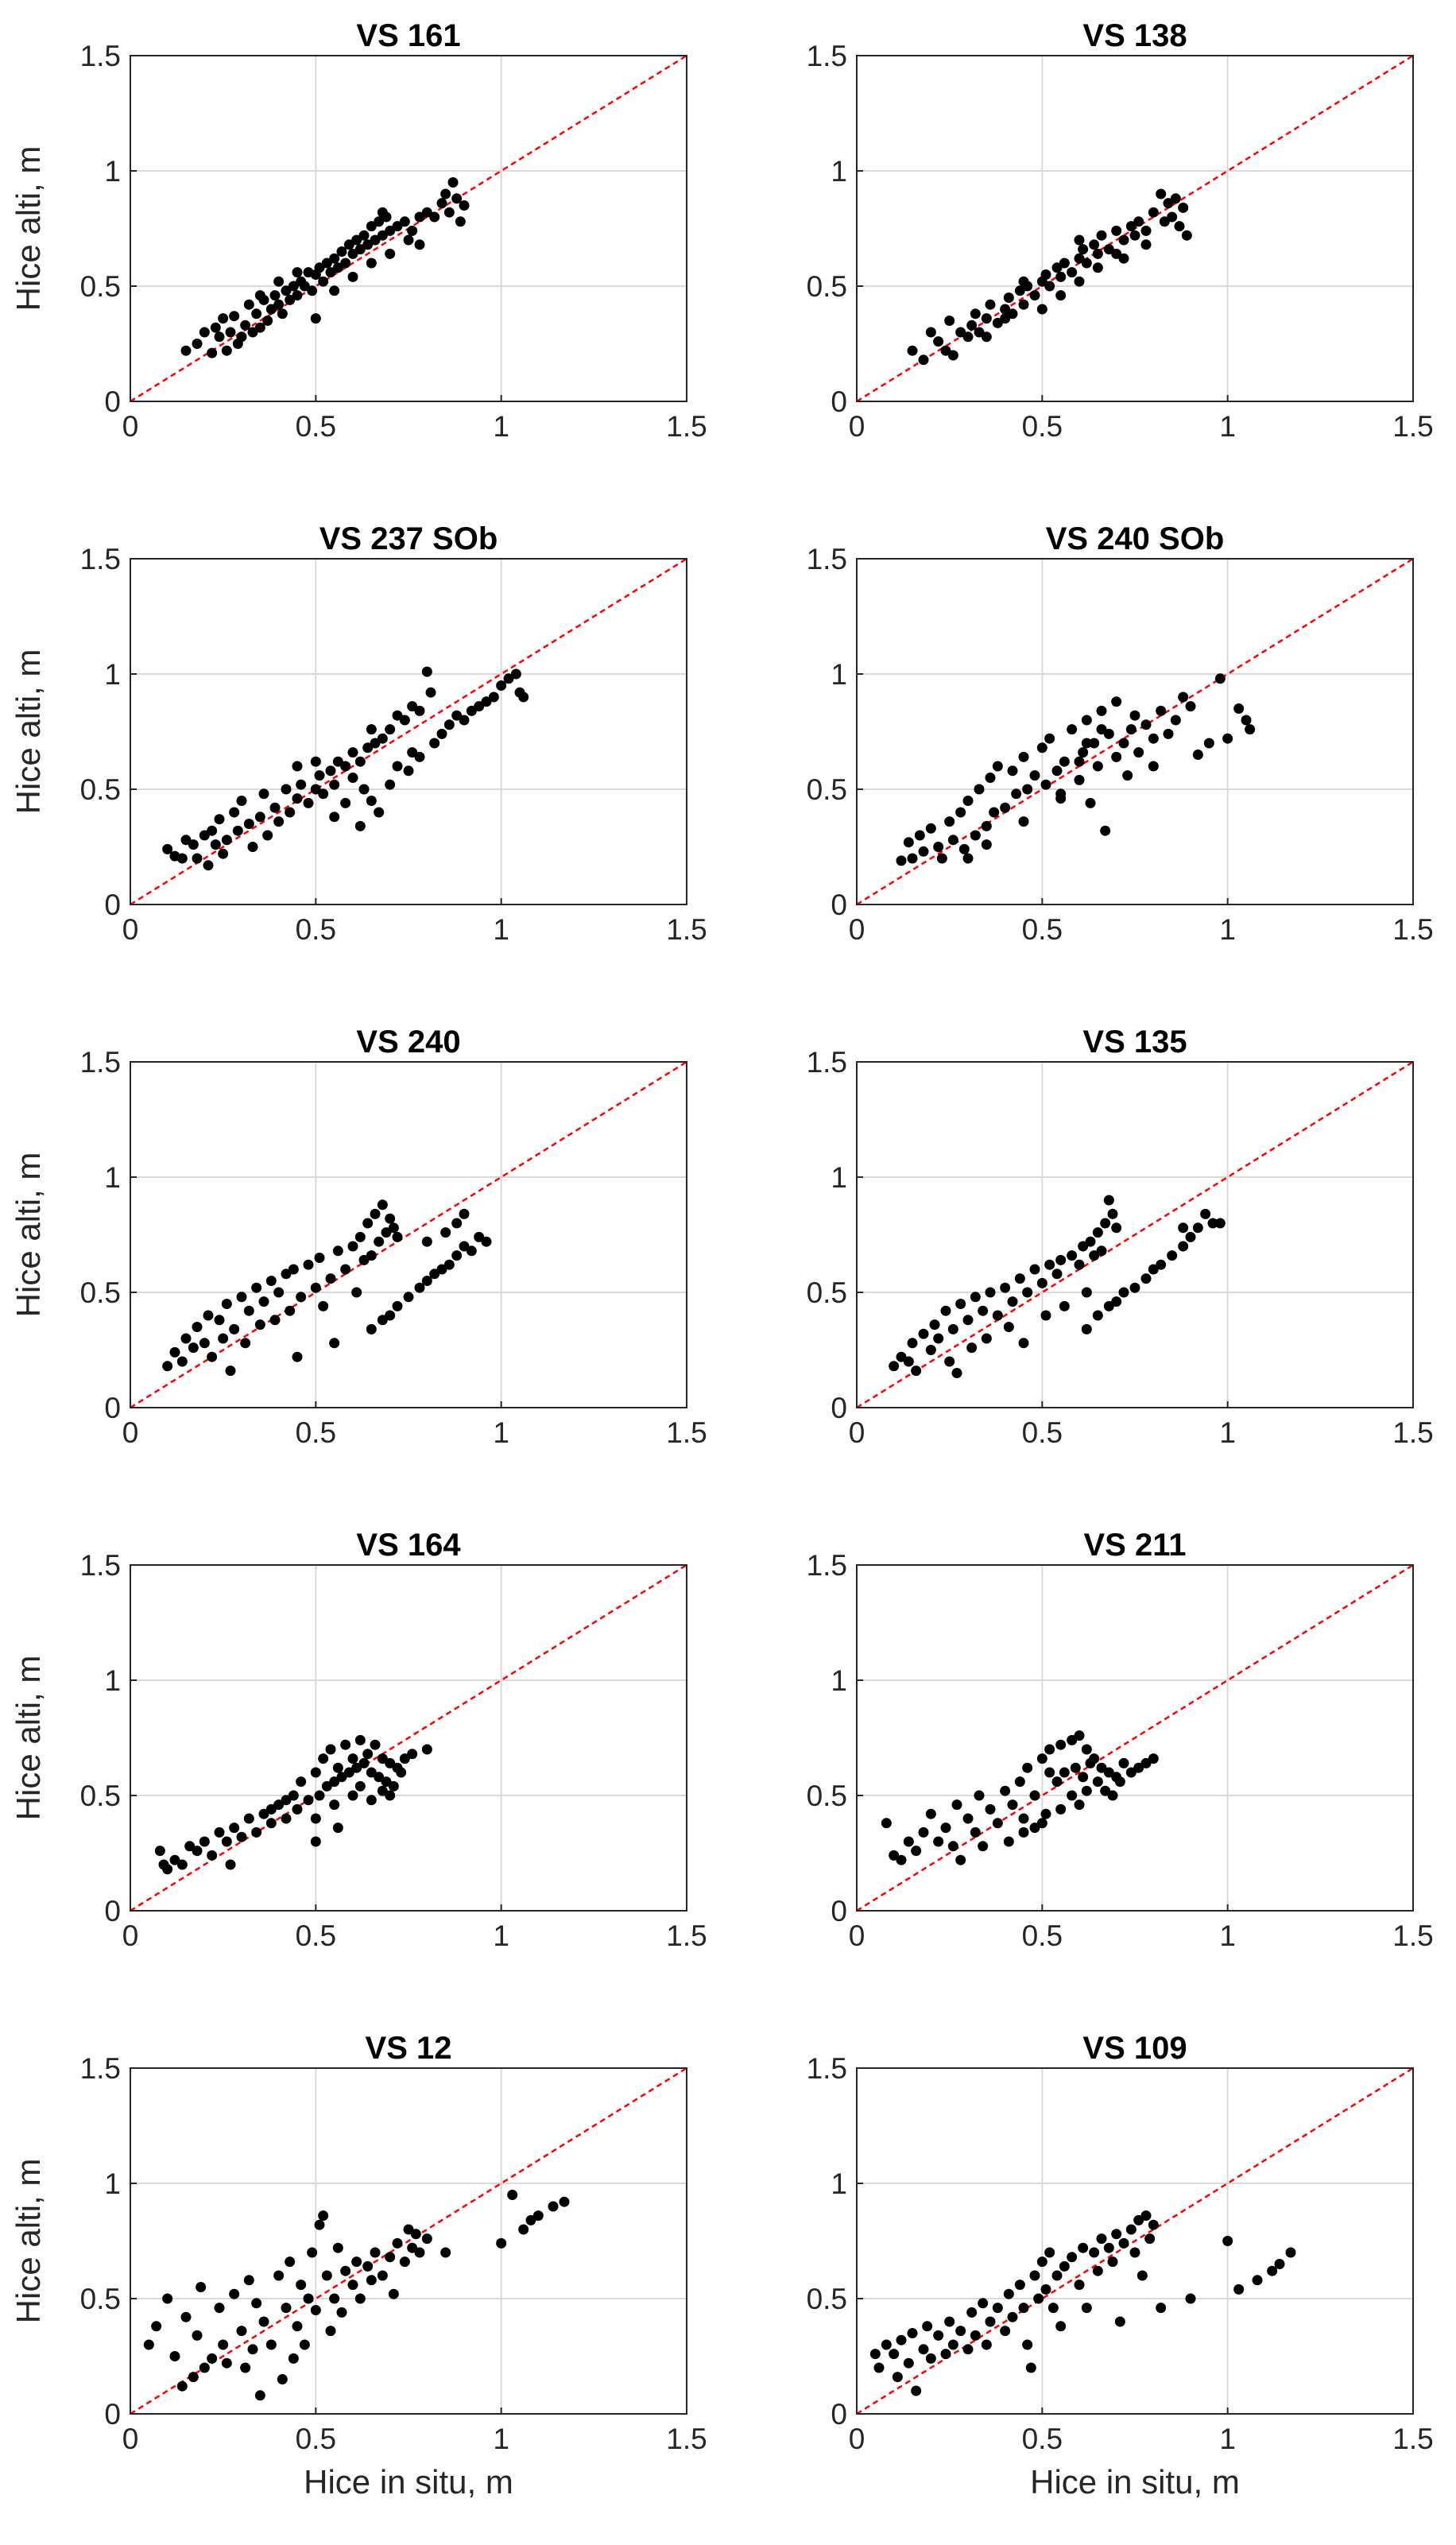  What do you see at coordinates (1042, 1936) in the screenshot?
I see `x-tick-label: 0.5` at bounding box center [1042, 1936].